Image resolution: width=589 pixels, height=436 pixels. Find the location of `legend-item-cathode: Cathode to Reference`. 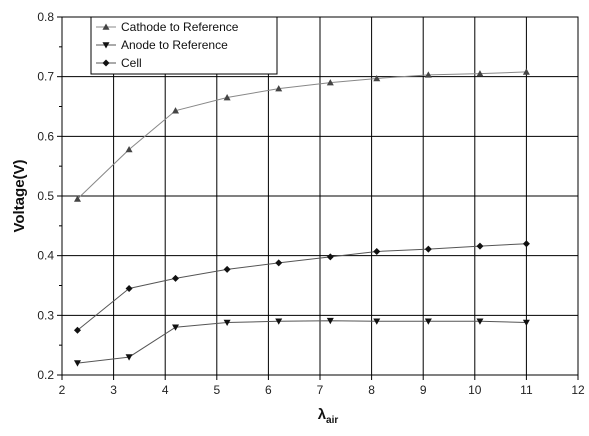

legend-item-cathode: Cathode to Reference is located at coordinates (167, 27).